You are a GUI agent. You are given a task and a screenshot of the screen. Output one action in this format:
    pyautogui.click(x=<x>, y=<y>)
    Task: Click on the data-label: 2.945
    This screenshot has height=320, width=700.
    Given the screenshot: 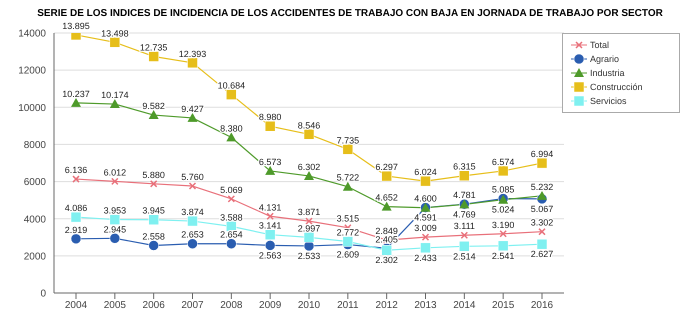 What is the action you would take?
    pyautogui.click(x=115, y=229)
    